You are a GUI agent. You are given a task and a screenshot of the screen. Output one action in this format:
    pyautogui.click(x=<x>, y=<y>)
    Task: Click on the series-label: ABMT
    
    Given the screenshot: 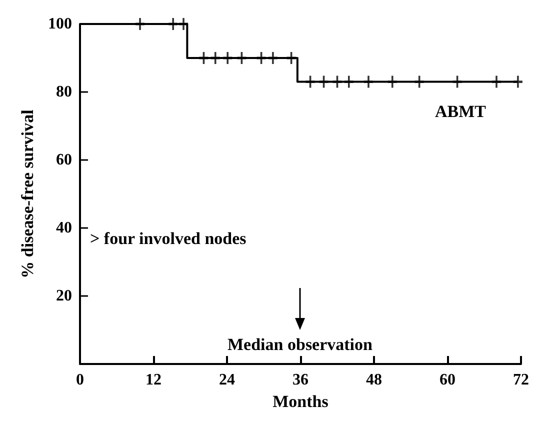 What is the action you would take?
    pyautogui.click(x=461, y=111)
    